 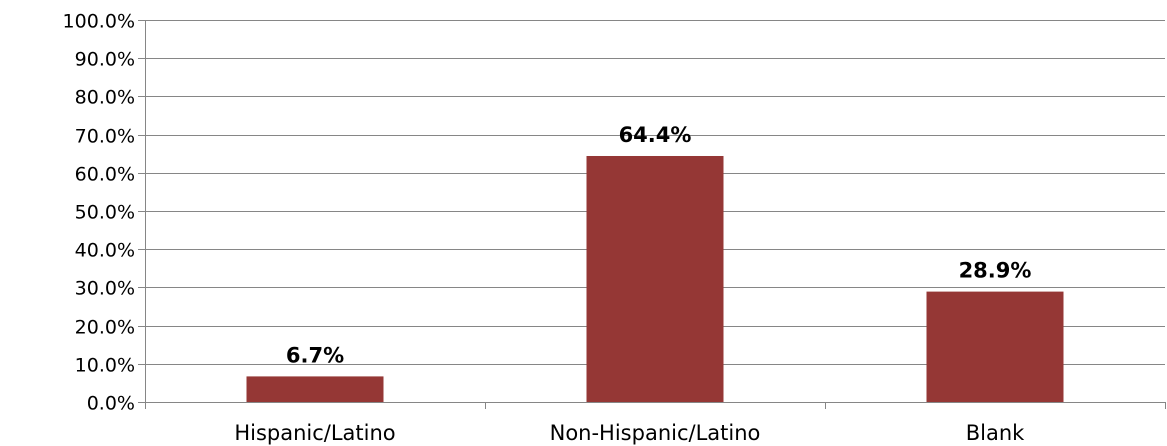 What do you see at coordinates (655, 433) in the screenshot?
I see `x-category-label: Non-Hispanic/Latino` at bounding box center [655, 433].